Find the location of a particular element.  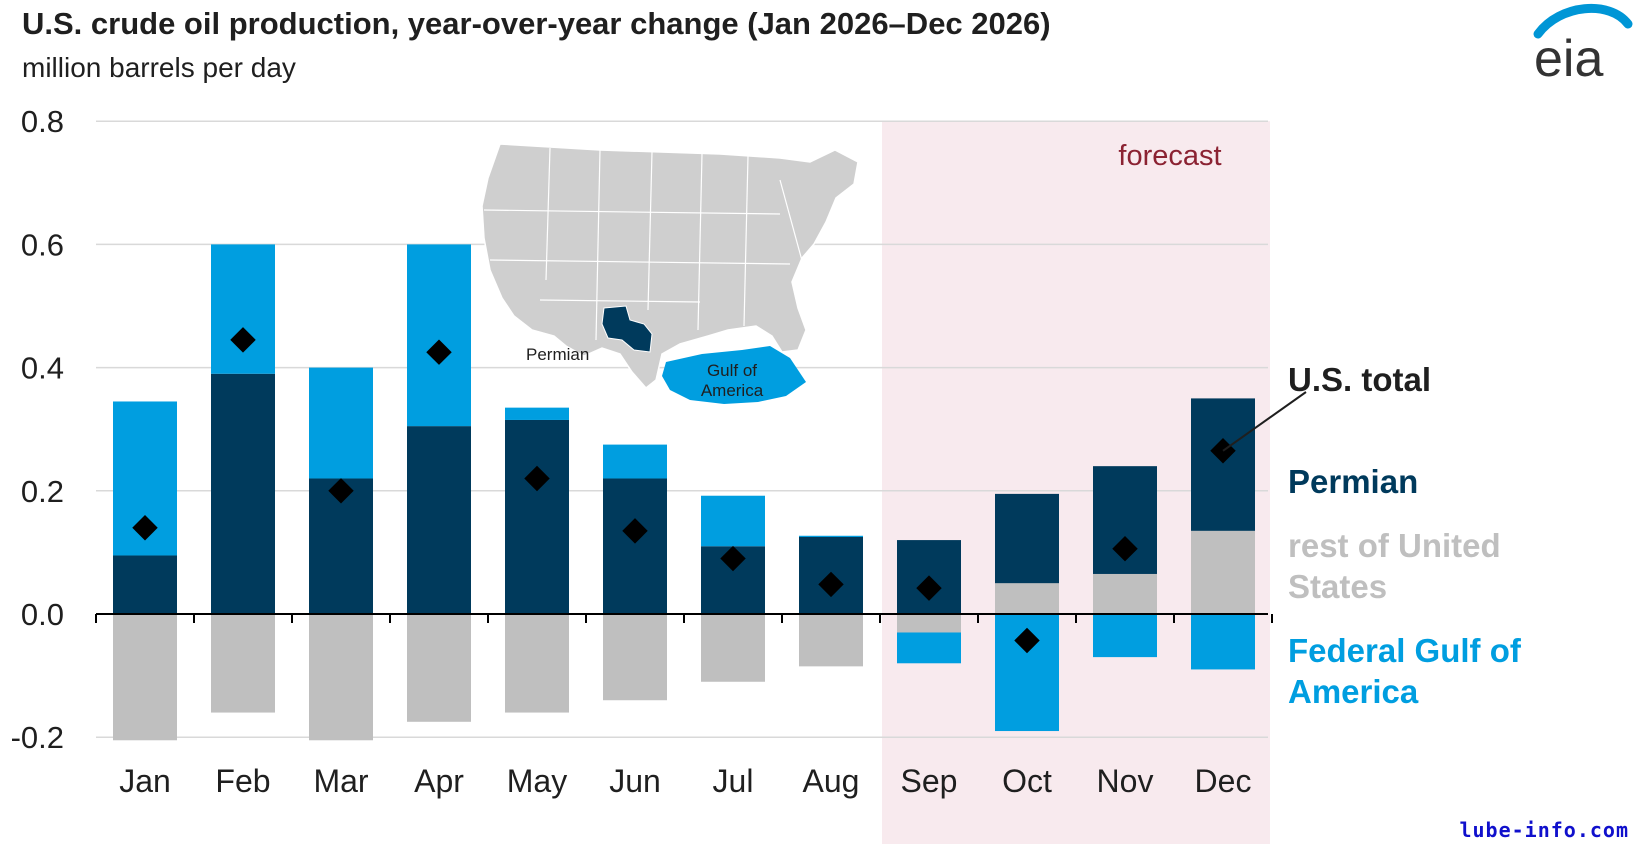

x-tick-label: Dec is located at coordinates (1223, 781).